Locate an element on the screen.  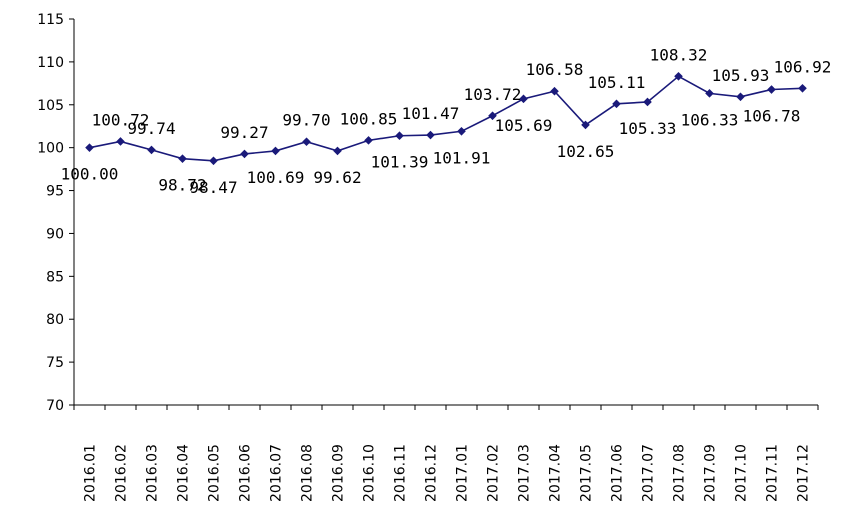
data-label: 100.69 is located at coordinates (276, 177).